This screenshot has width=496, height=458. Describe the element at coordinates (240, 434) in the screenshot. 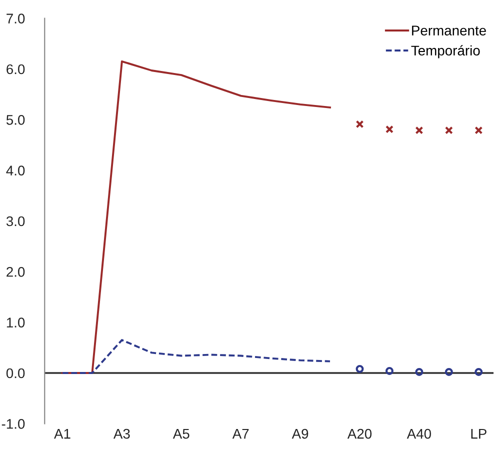

I see `x-tick-label: A7` at that location.